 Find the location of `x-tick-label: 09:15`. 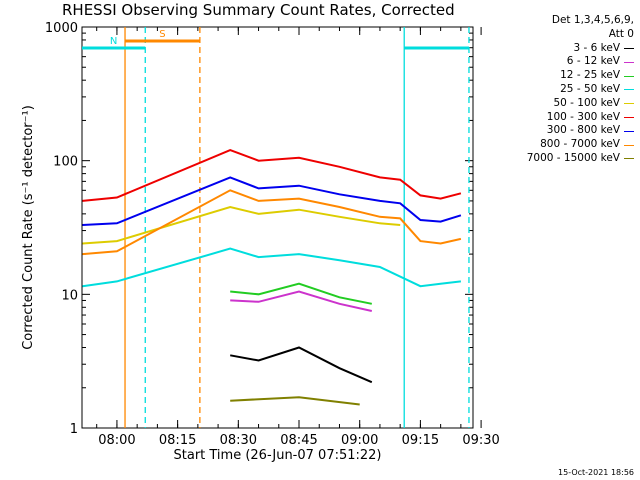

x-tick-label: 09:15 is located at coordinates (420, 440).